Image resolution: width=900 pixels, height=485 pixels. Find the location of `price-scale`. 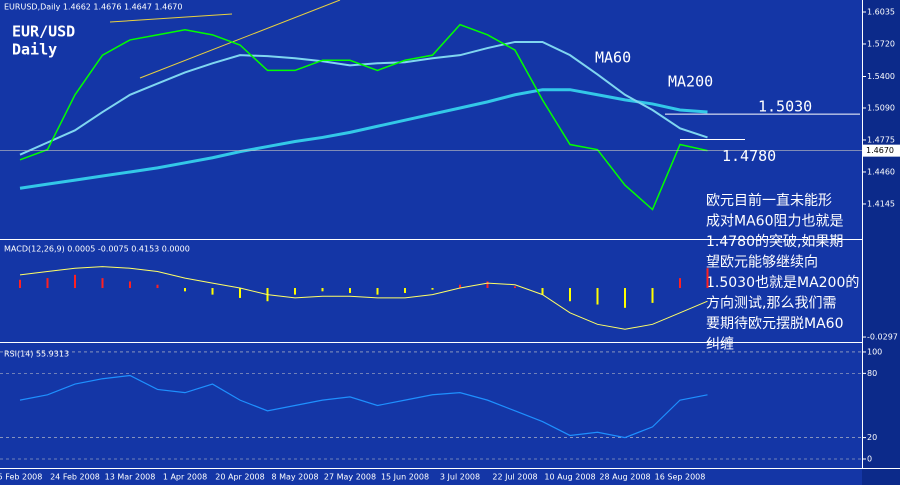

price-scale is located at coordinates (881, 242).